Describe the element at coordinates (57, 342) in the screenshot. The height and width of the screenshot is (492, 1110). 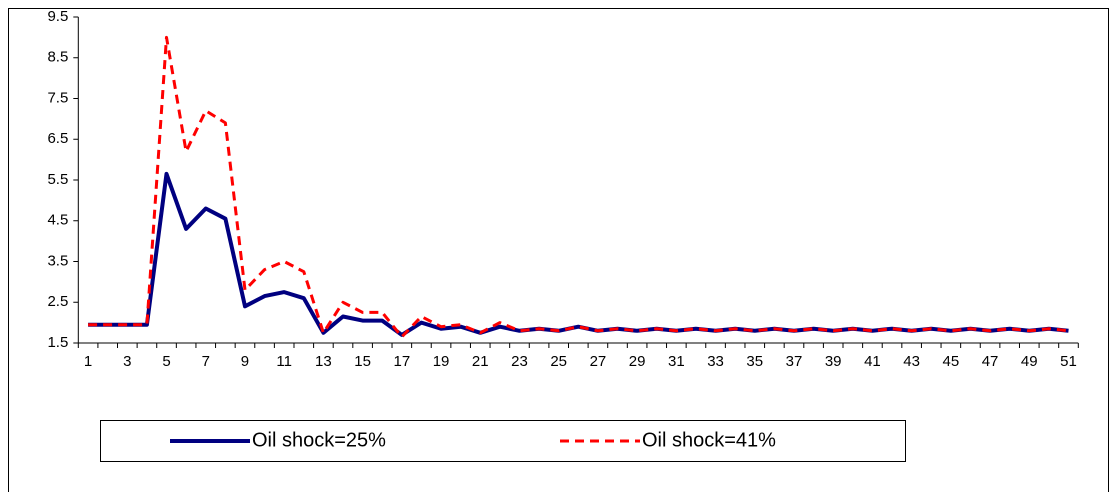
I see `y-tick-label: 1.5` at that location.